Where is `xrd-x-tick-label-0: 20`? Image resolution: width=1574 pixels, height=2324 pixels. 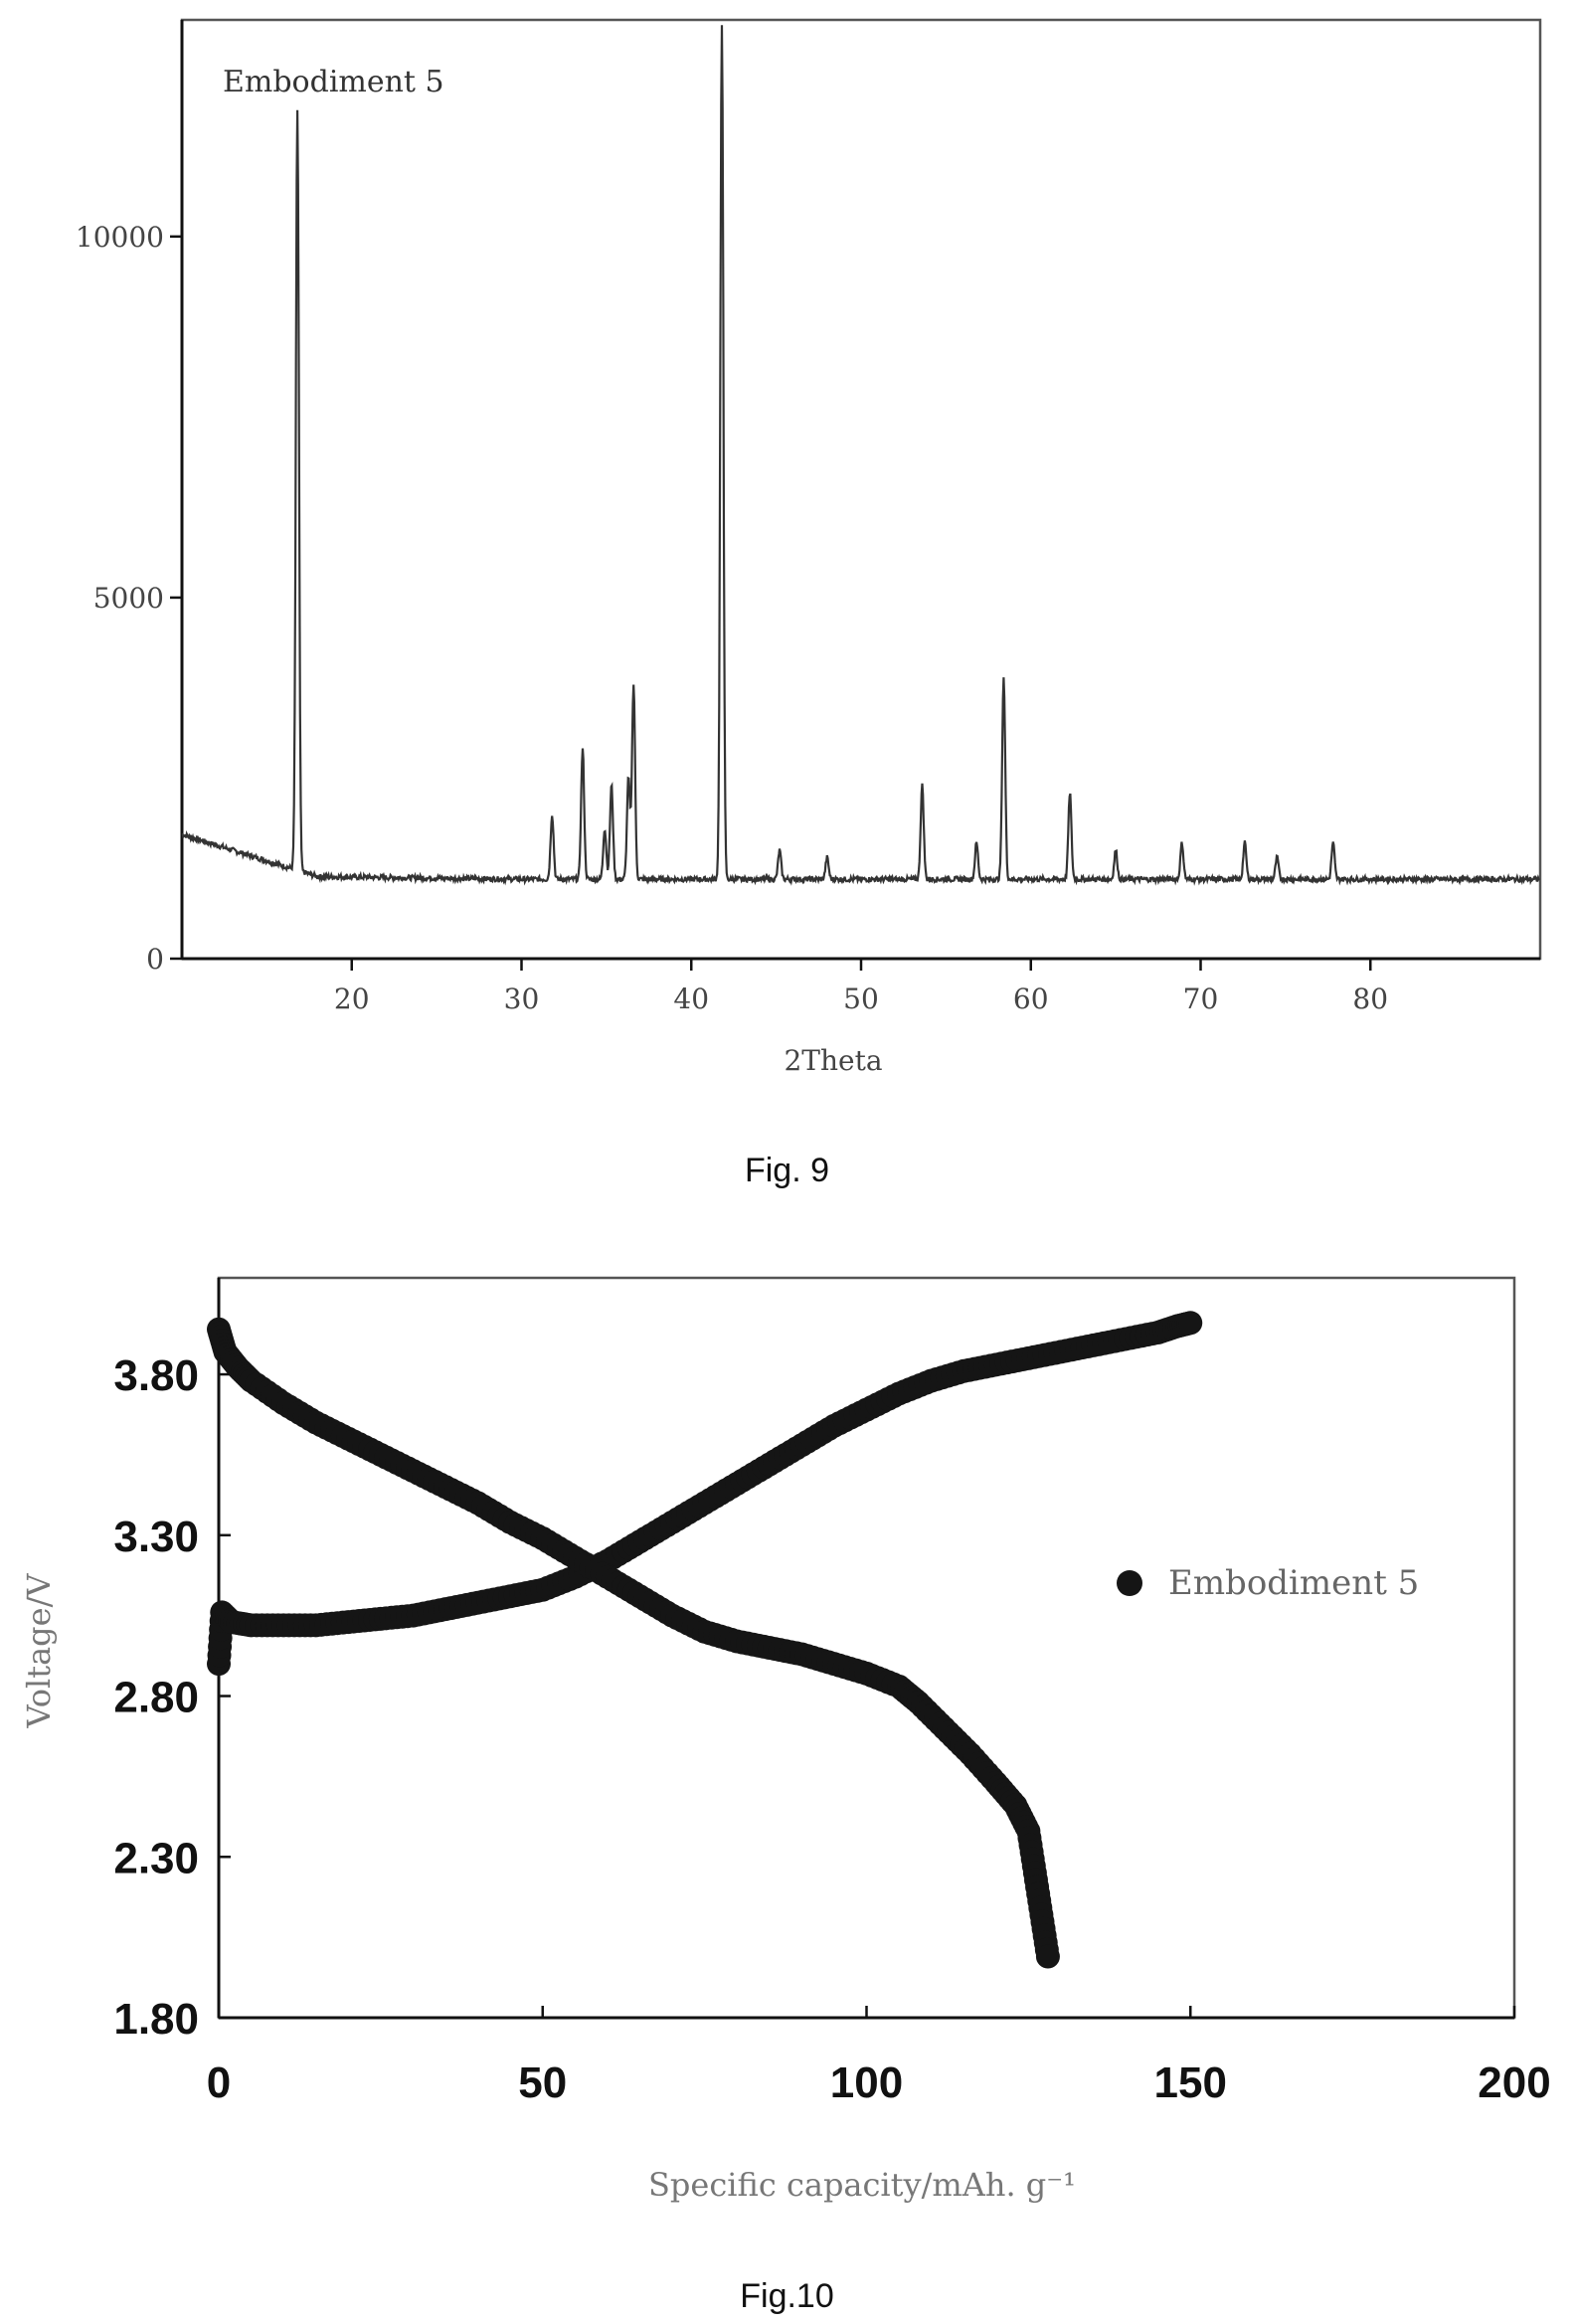
xrd-x-tick-label-0: 20 is located at coordinates (352, 999).